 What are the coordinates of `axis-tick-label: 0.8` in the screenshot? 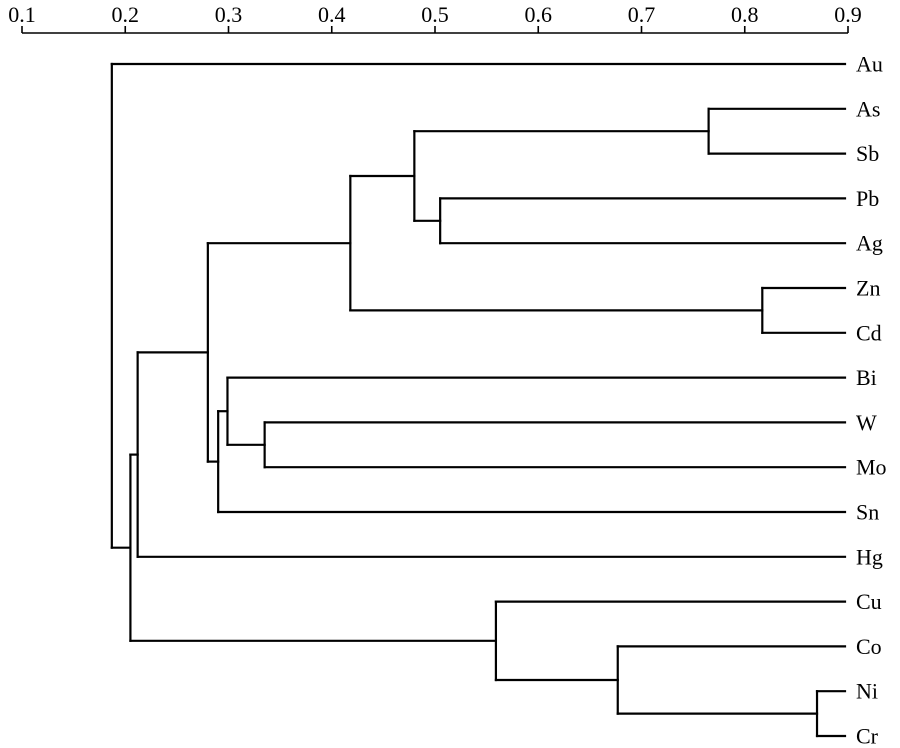 It's located at (745, 14).